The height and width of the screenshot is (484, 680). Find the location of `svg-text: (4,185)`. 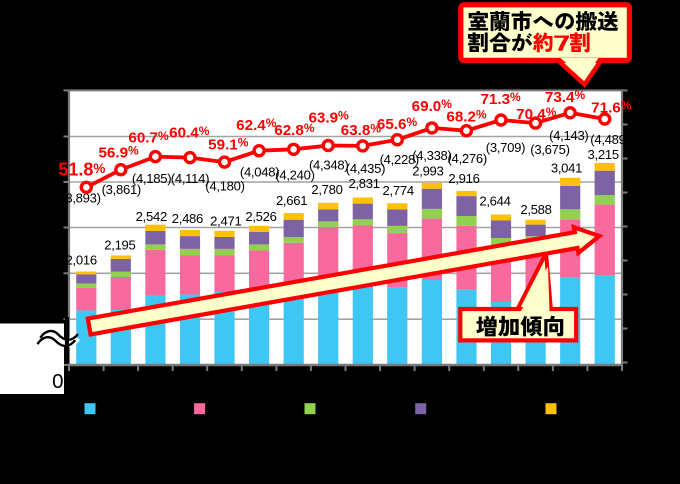

svg-text: (4,185) is located at coordinates (151, 178).